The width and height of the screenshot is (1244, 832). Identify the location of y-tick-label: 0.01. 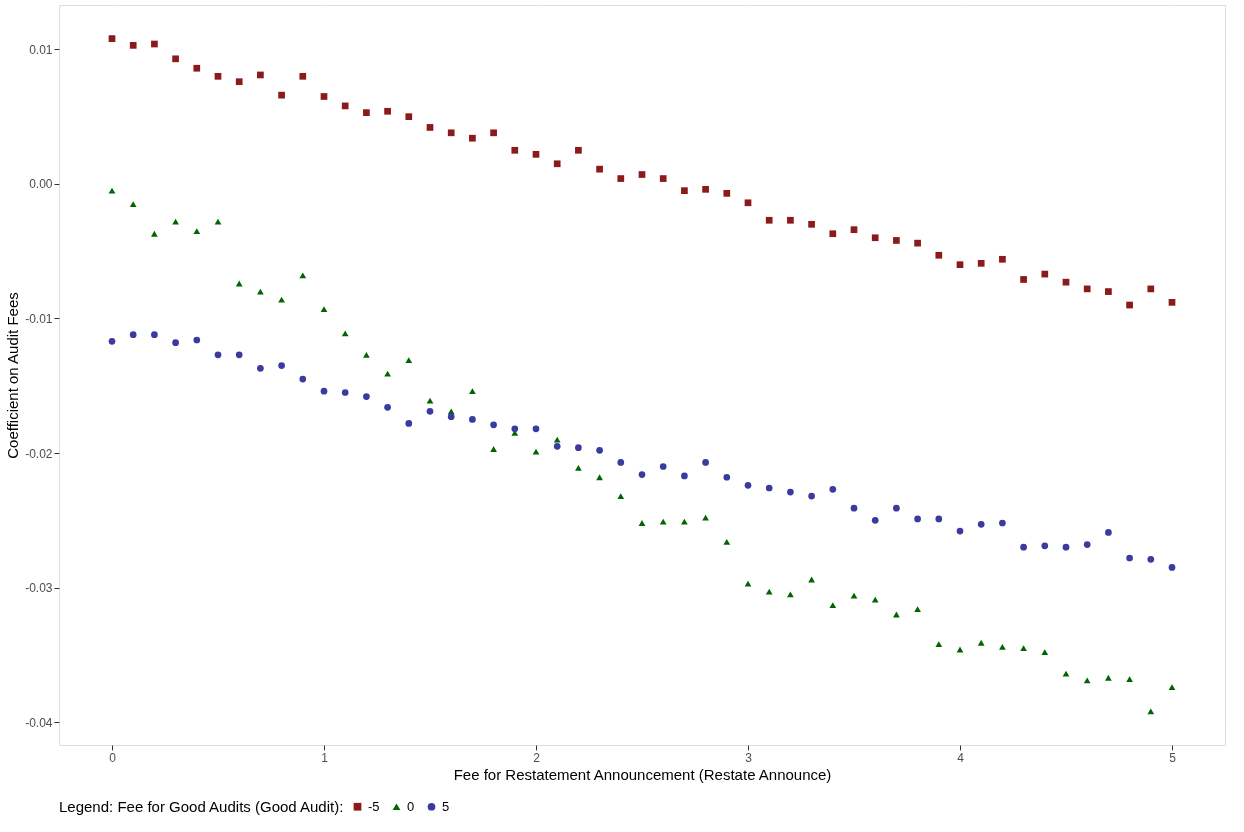
(41, 49).